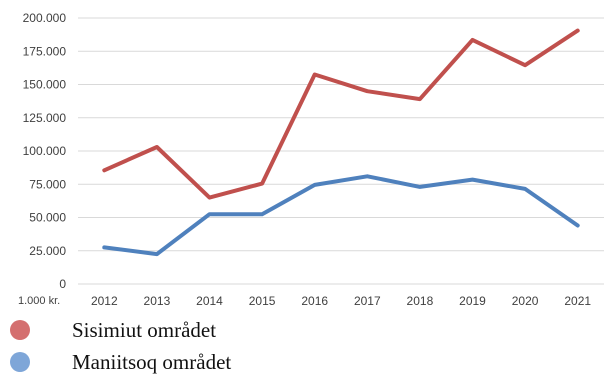  What do you see at coordinates (262, 301) in the screenshot?
I see `x-tick-label: 2015` at bounding box center [262, 301].